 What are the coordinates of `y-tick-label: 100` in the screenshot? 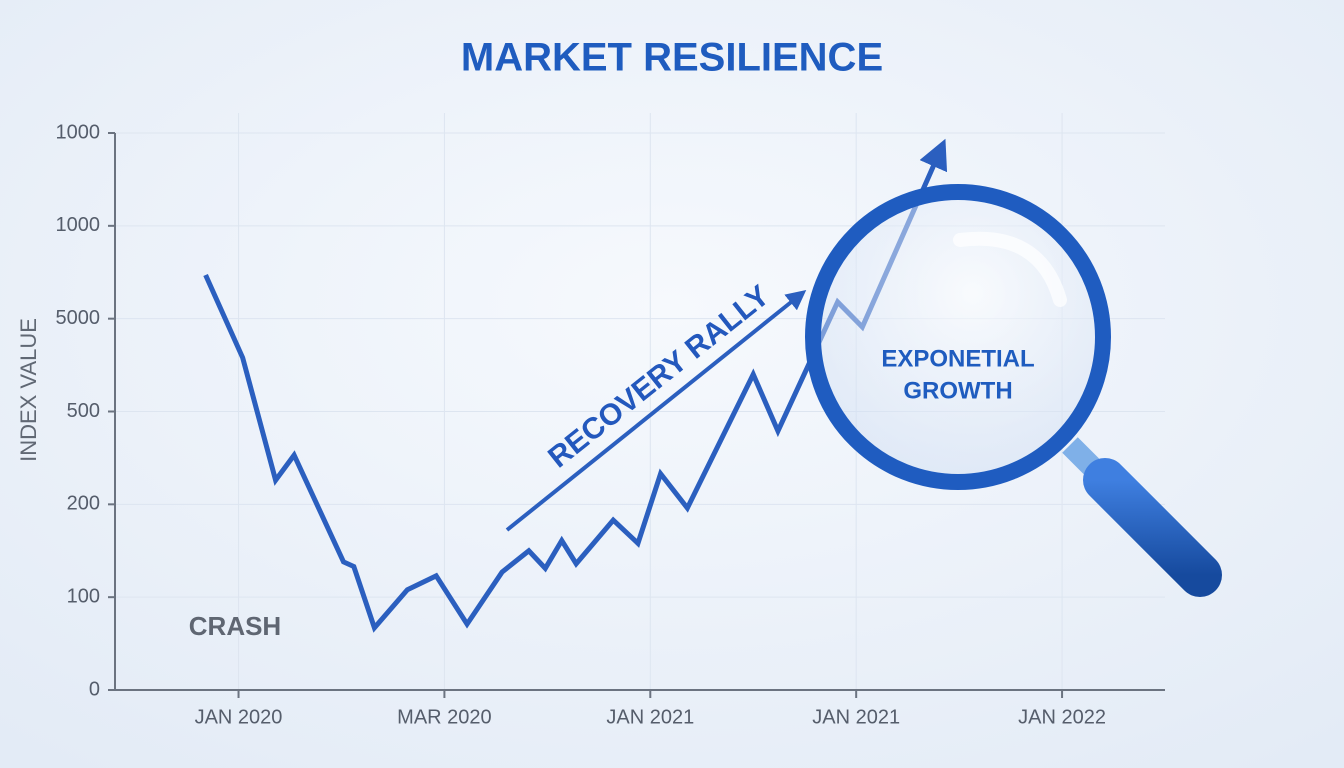 It's located at (83, 596).